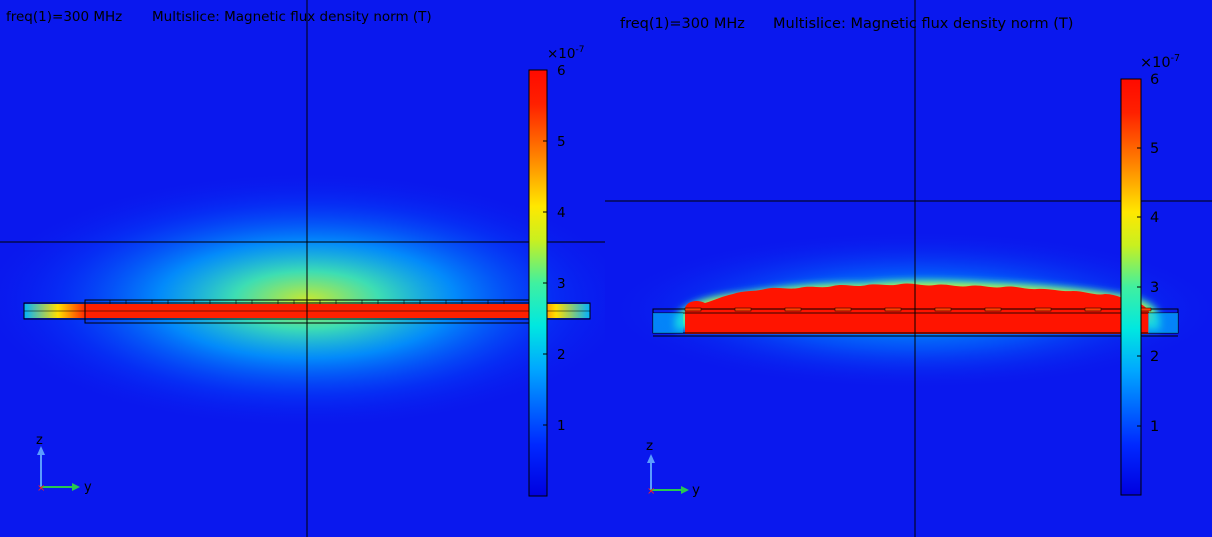  What do you see at coordinates (668, 323) in the screenshot?
I see `device-end-left` at bounding box center [668, 323].